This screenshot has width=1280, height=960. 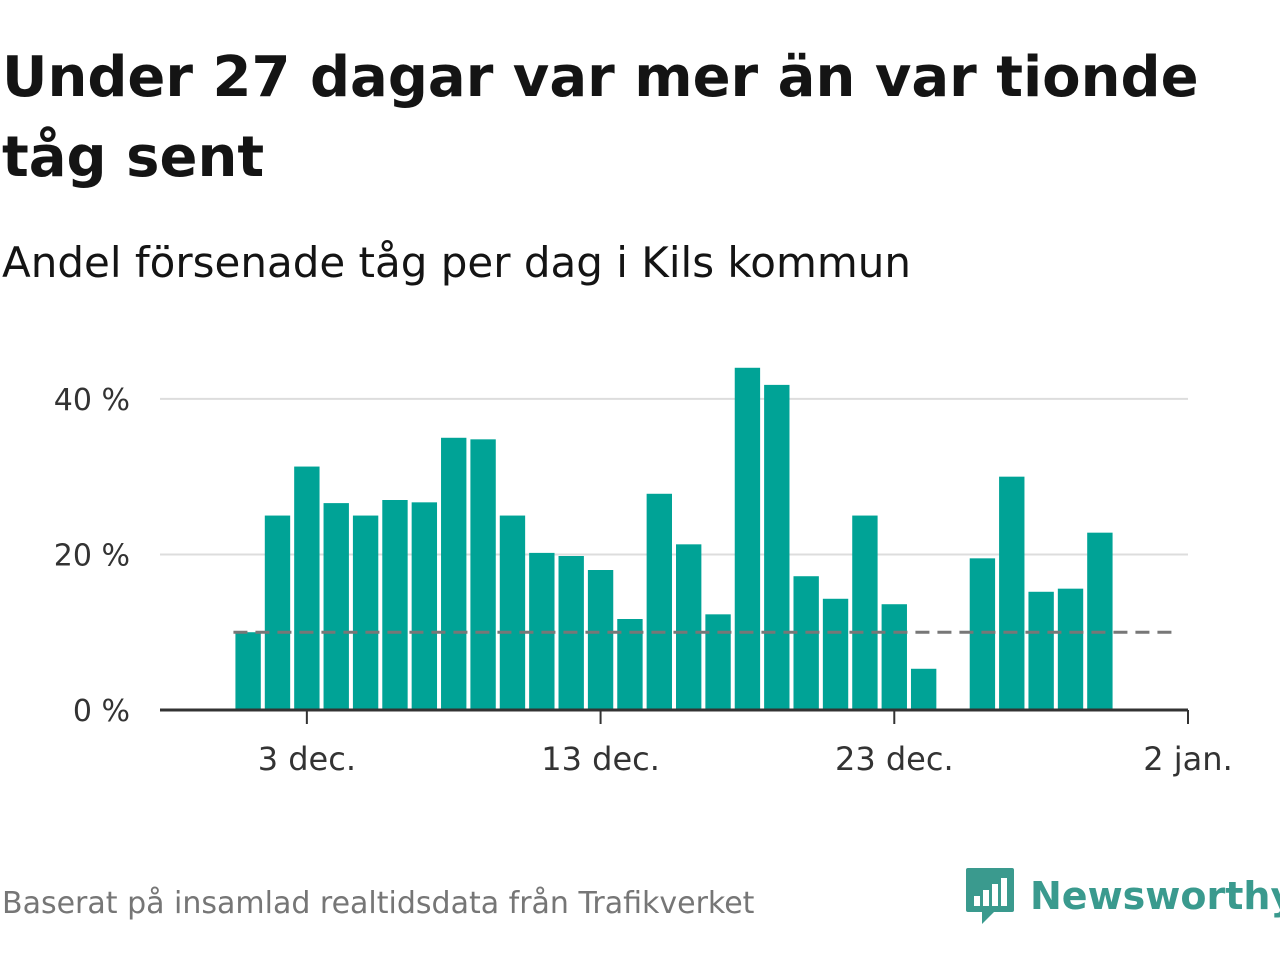 What do you see at coordinates (990, 896) in the screenshot?
I see `newsworthy-logo-icon` at bounding box center [990, 896].